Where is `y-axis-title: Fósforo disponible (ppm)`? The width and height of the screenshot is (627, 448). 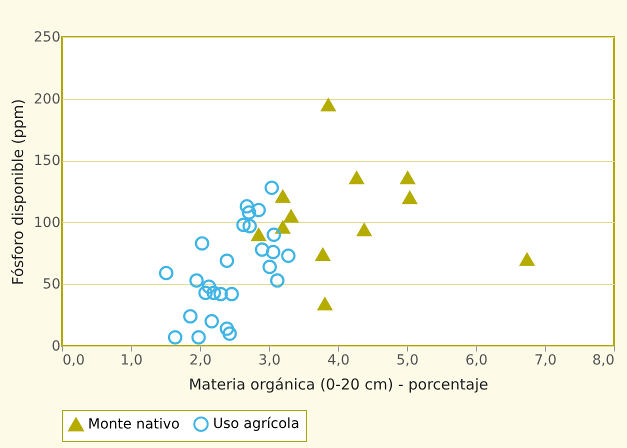
y-axis-title: Fósforo disponible (ppm) is located at coordinates (17, 192).